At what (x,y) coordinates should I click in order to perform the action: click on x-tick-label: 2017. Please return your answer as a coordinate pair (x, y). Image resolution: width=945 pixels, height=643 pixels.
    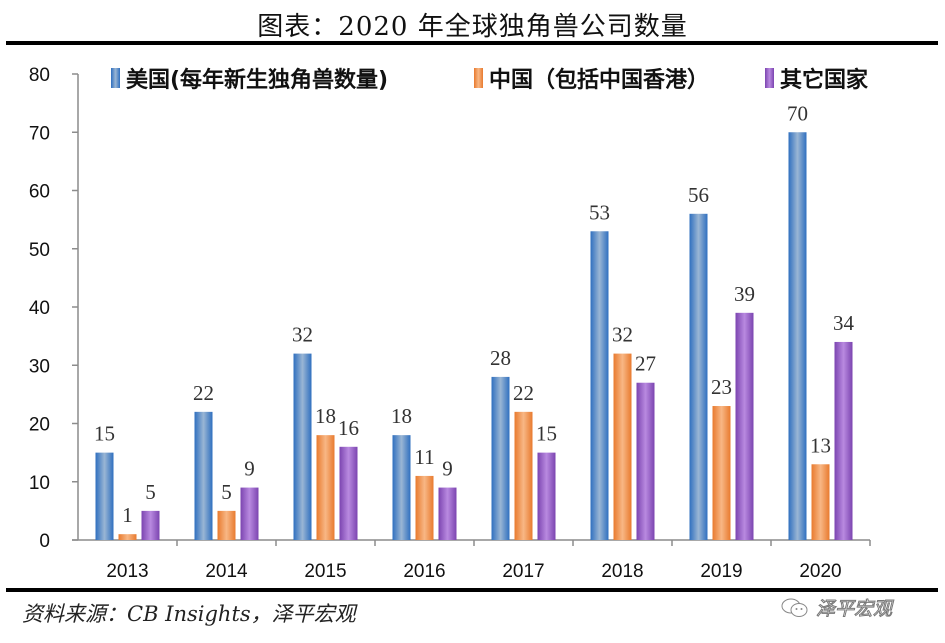
    Looking at the image, I should click on (523, 571).